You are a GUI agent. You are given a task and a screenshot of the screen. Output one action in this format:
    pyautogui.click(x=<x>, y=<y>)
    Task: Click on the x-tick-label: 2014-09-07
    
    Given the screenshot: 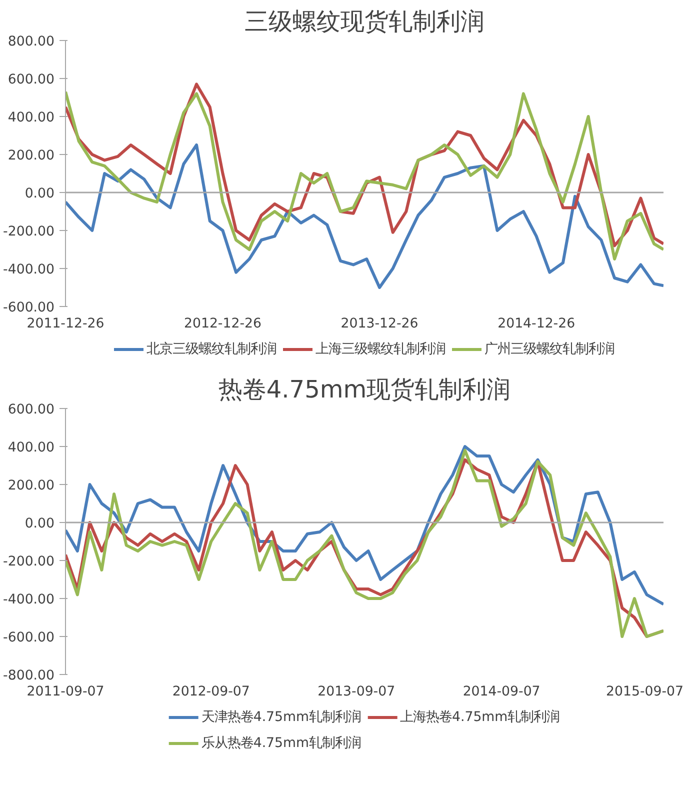 What is the action you would take?
    pyautogui.click(x=501, y=692)
    